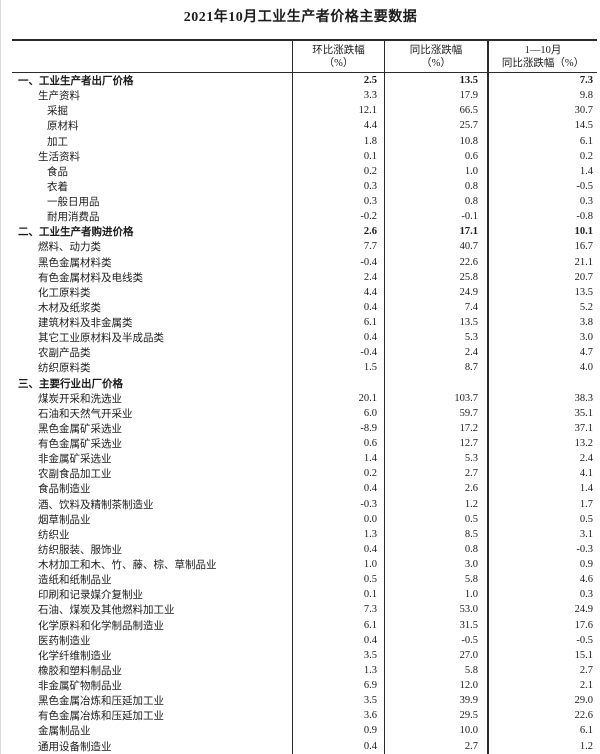 Image resolution: width=600 pixels, height=754 pixels. I want to click on row-value: 7.4, so click(437, 307).